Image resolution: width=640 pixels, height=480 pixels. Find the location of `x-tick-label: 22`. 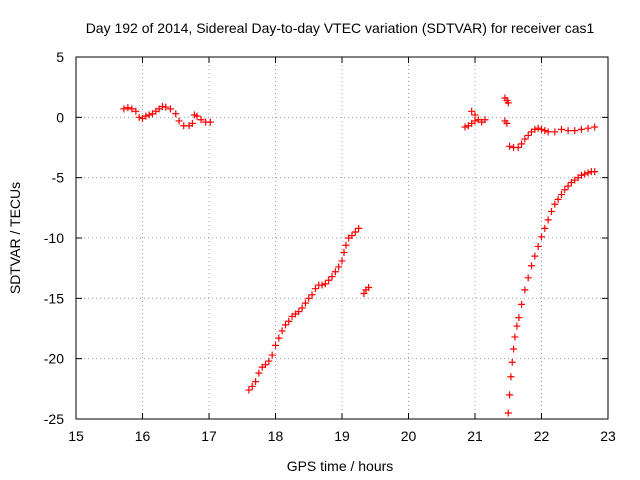

x-tick-label: 22 is located at coordinates (542, 436).